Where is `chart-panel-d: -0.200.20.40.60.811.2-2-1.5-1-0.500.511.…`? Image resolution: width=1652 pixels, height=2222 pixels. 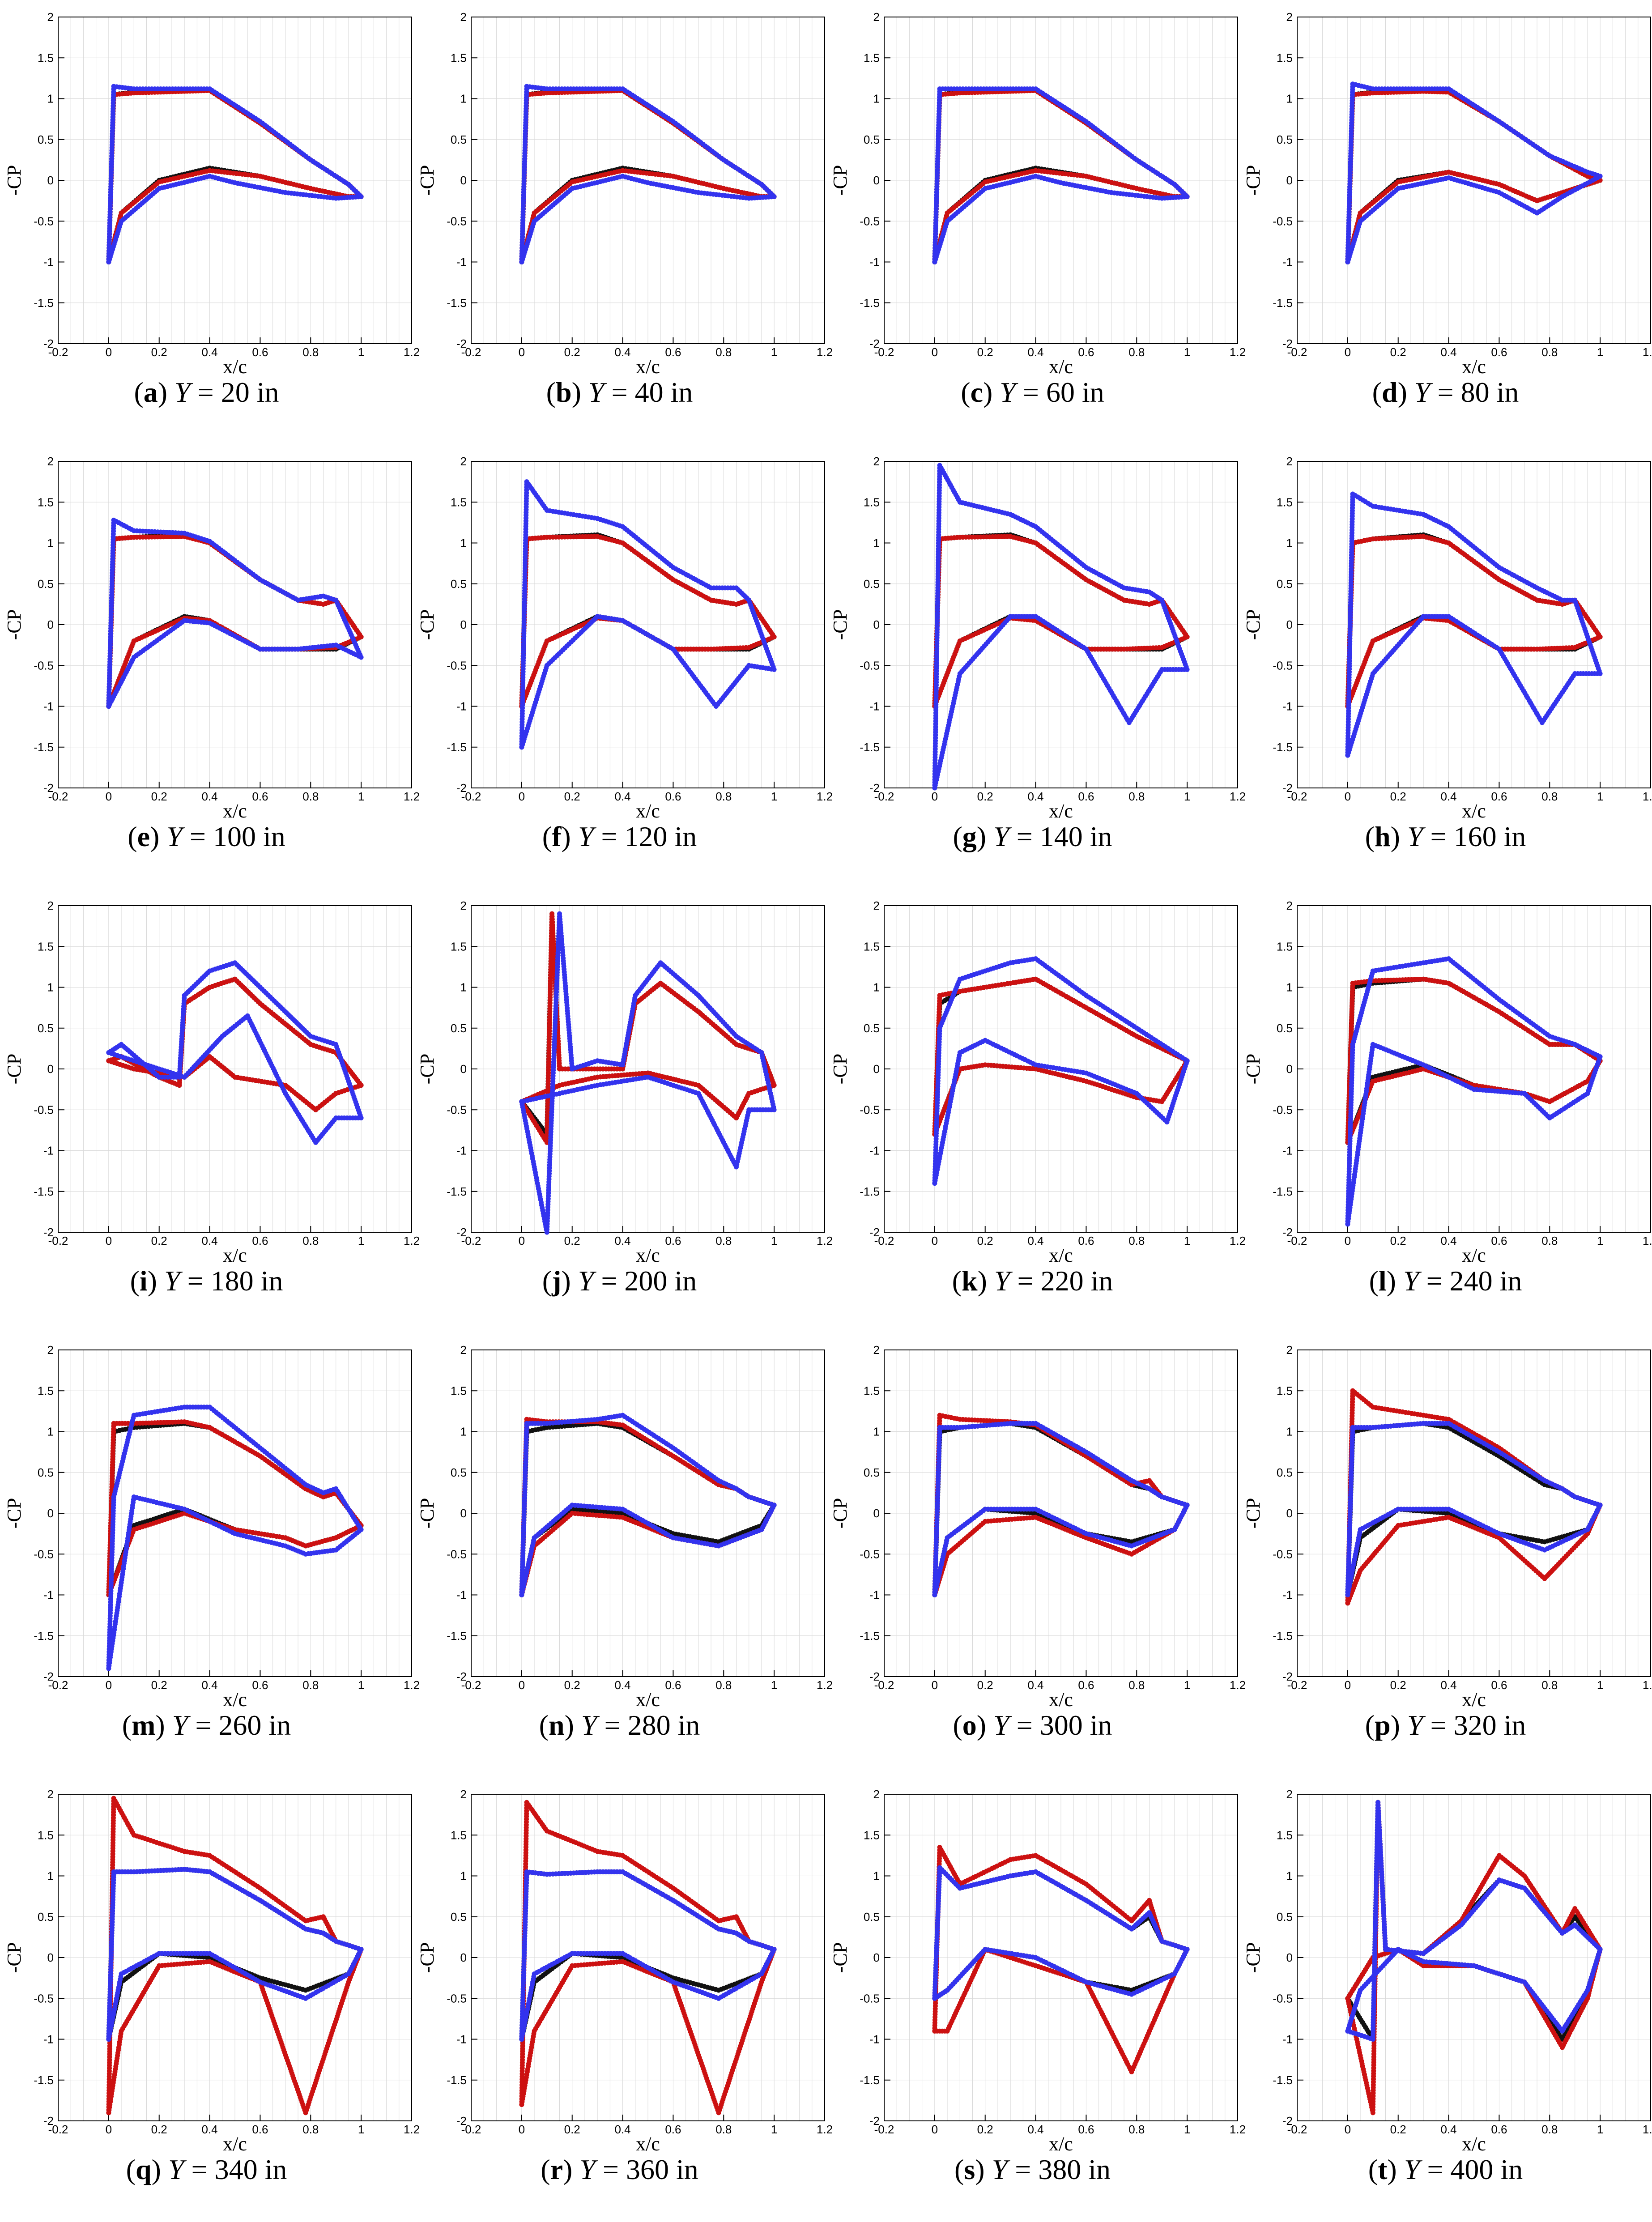
chart-panel-d: -0.200.20.40.60.811.2-2-1.5-1-0.500.511.… is located at coordinates (1445, 222).